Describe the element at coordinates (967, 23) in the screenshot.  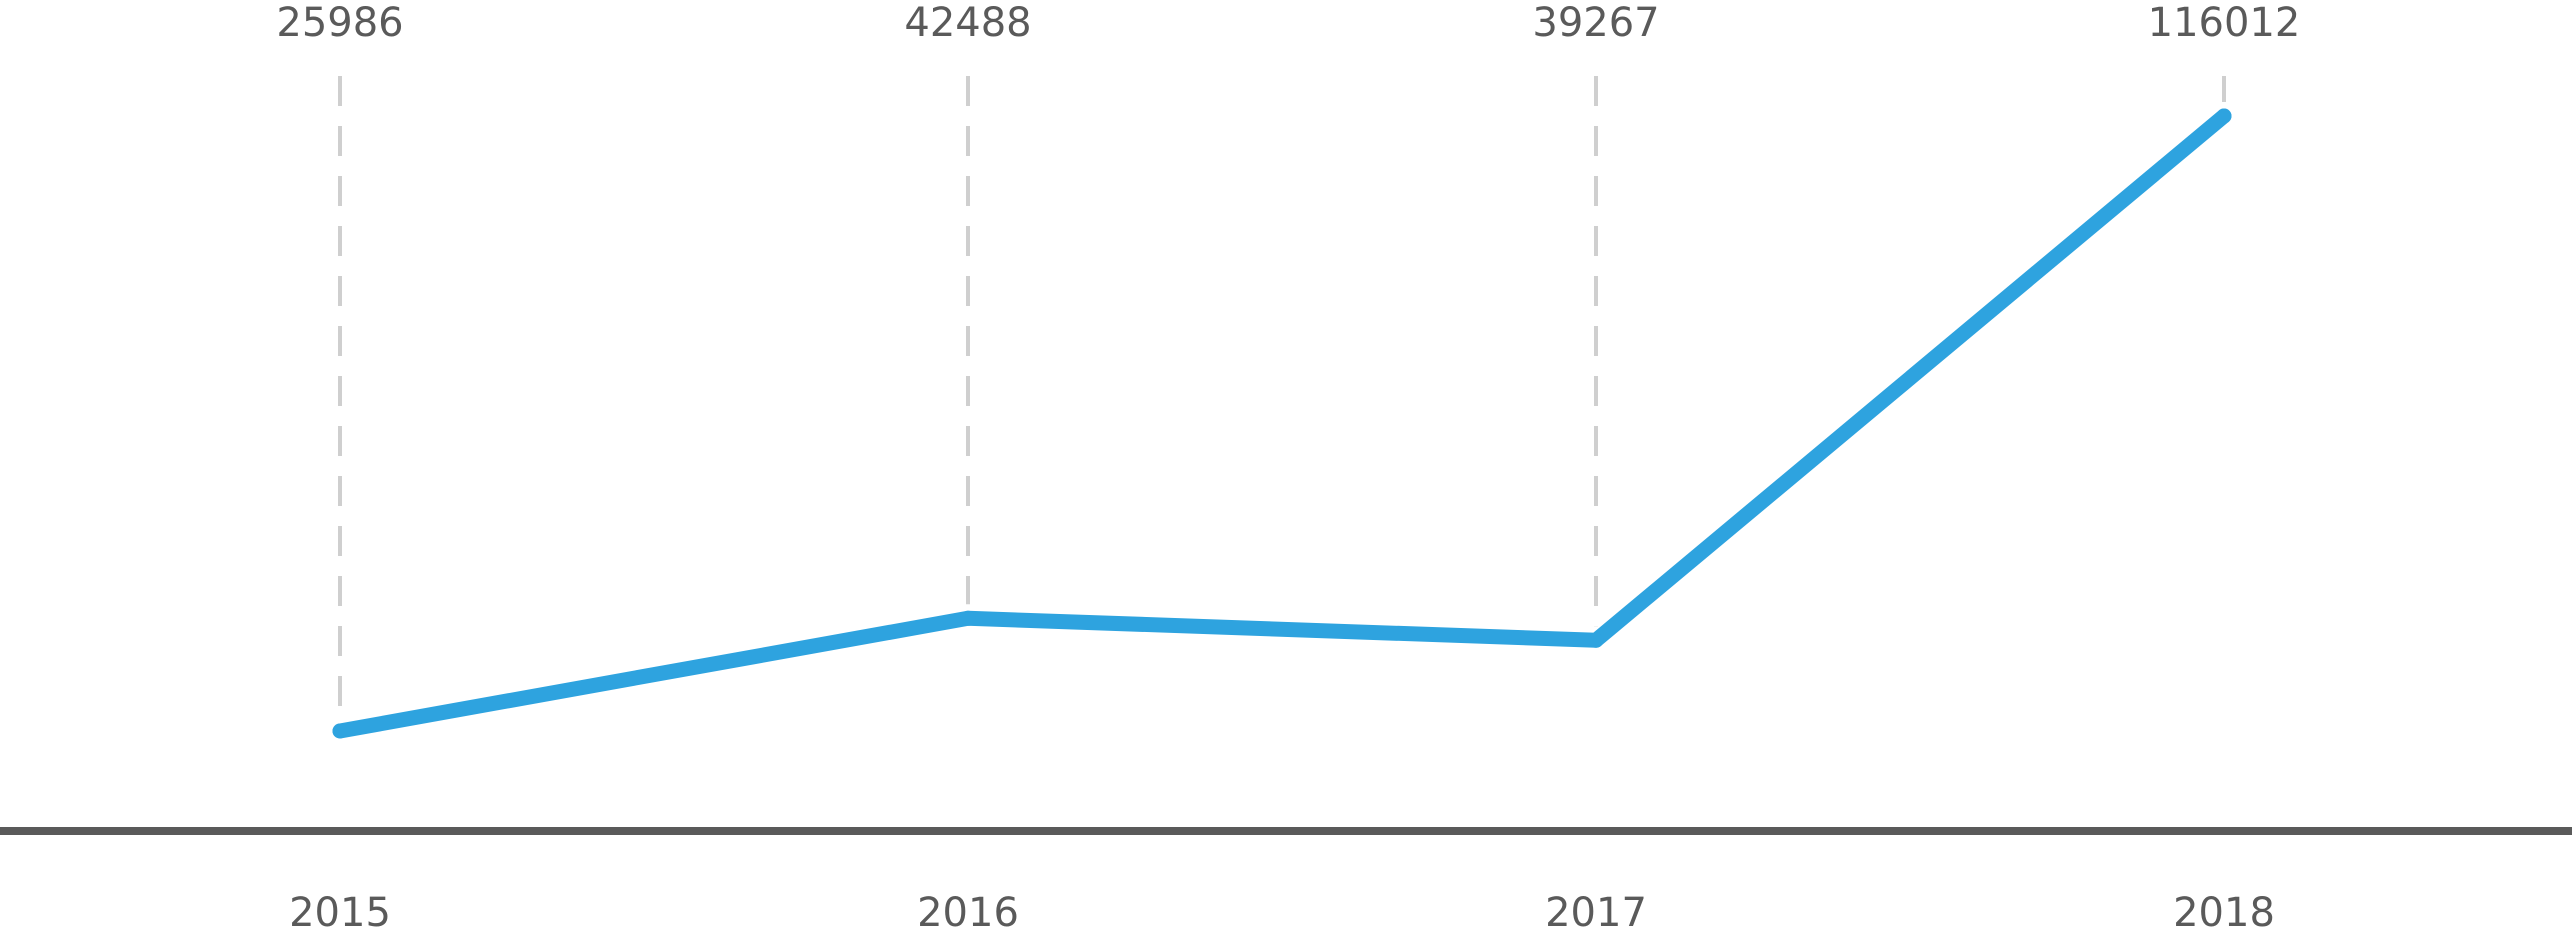
I see `data-label-2016: 42488` at that location.